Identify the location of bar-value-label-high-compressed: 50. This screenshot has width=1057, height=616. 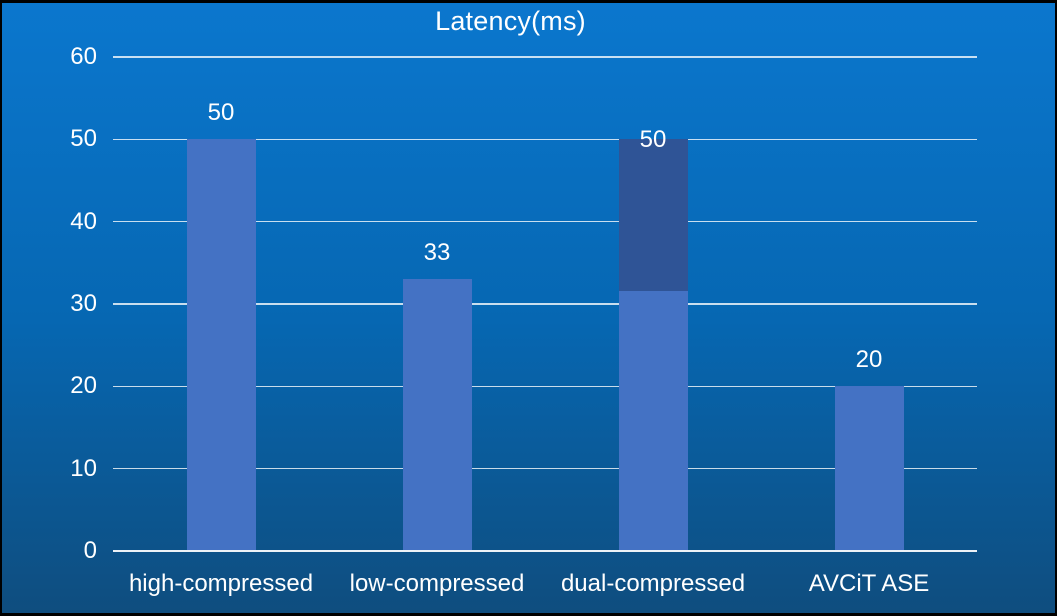
(221, 113).